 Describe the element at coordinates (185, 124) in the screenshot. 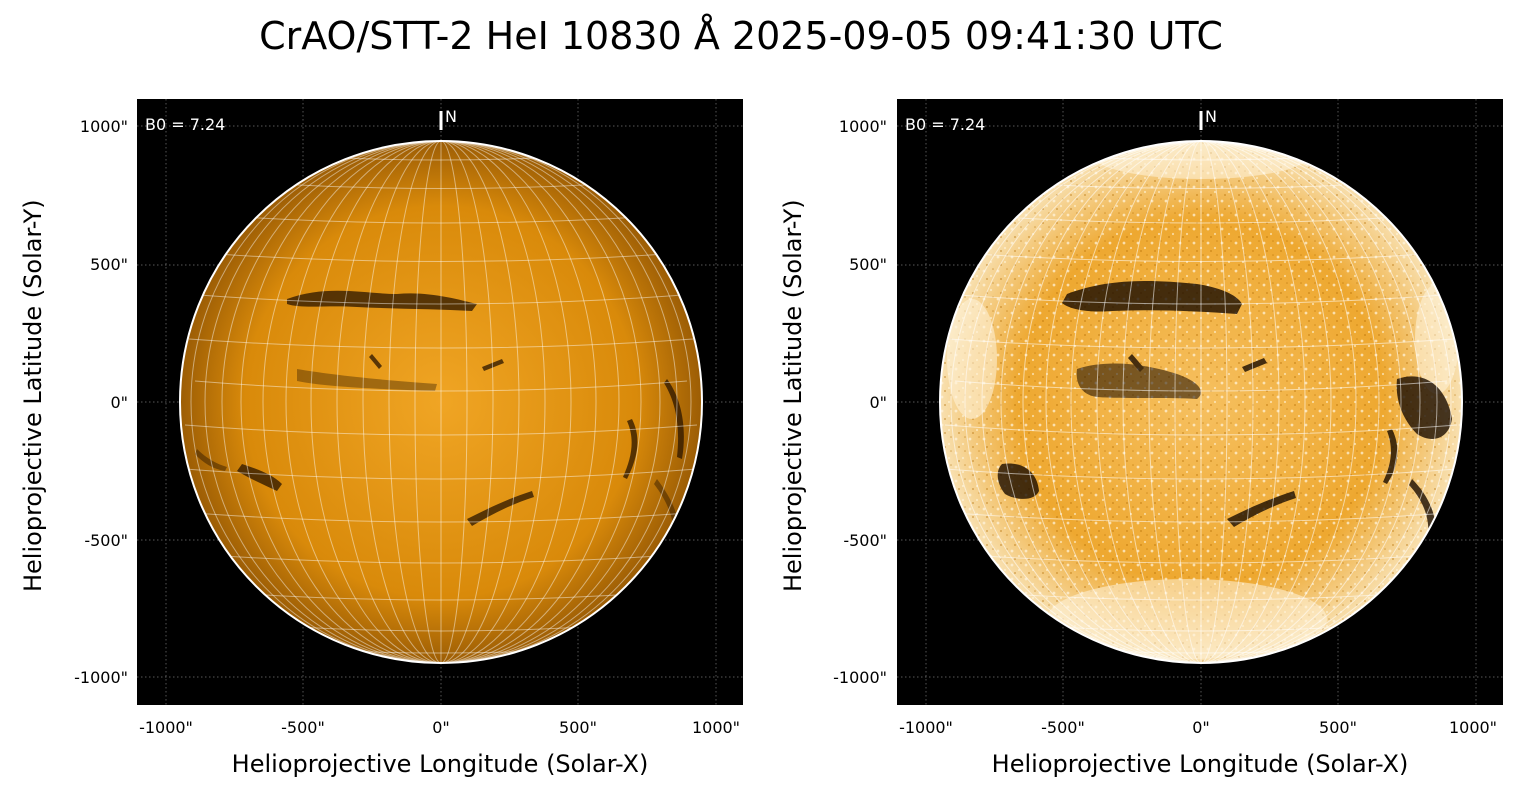

I see `left-b0-label: B0 = 7.24` at that location.